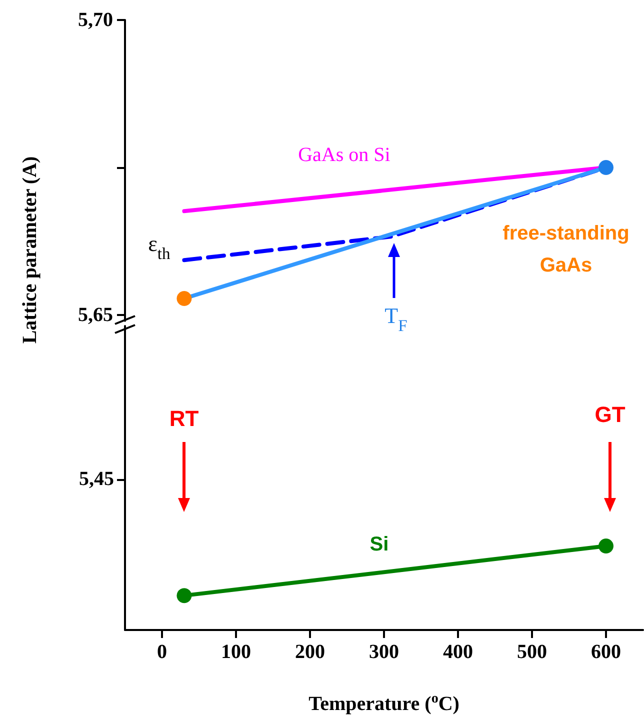 This screenshot has width=644, height=721. What do you see at coordinates (566, 249) in the screenshot?
I see `series-label: free-standing GaAs` at bounding box center [566, 249].